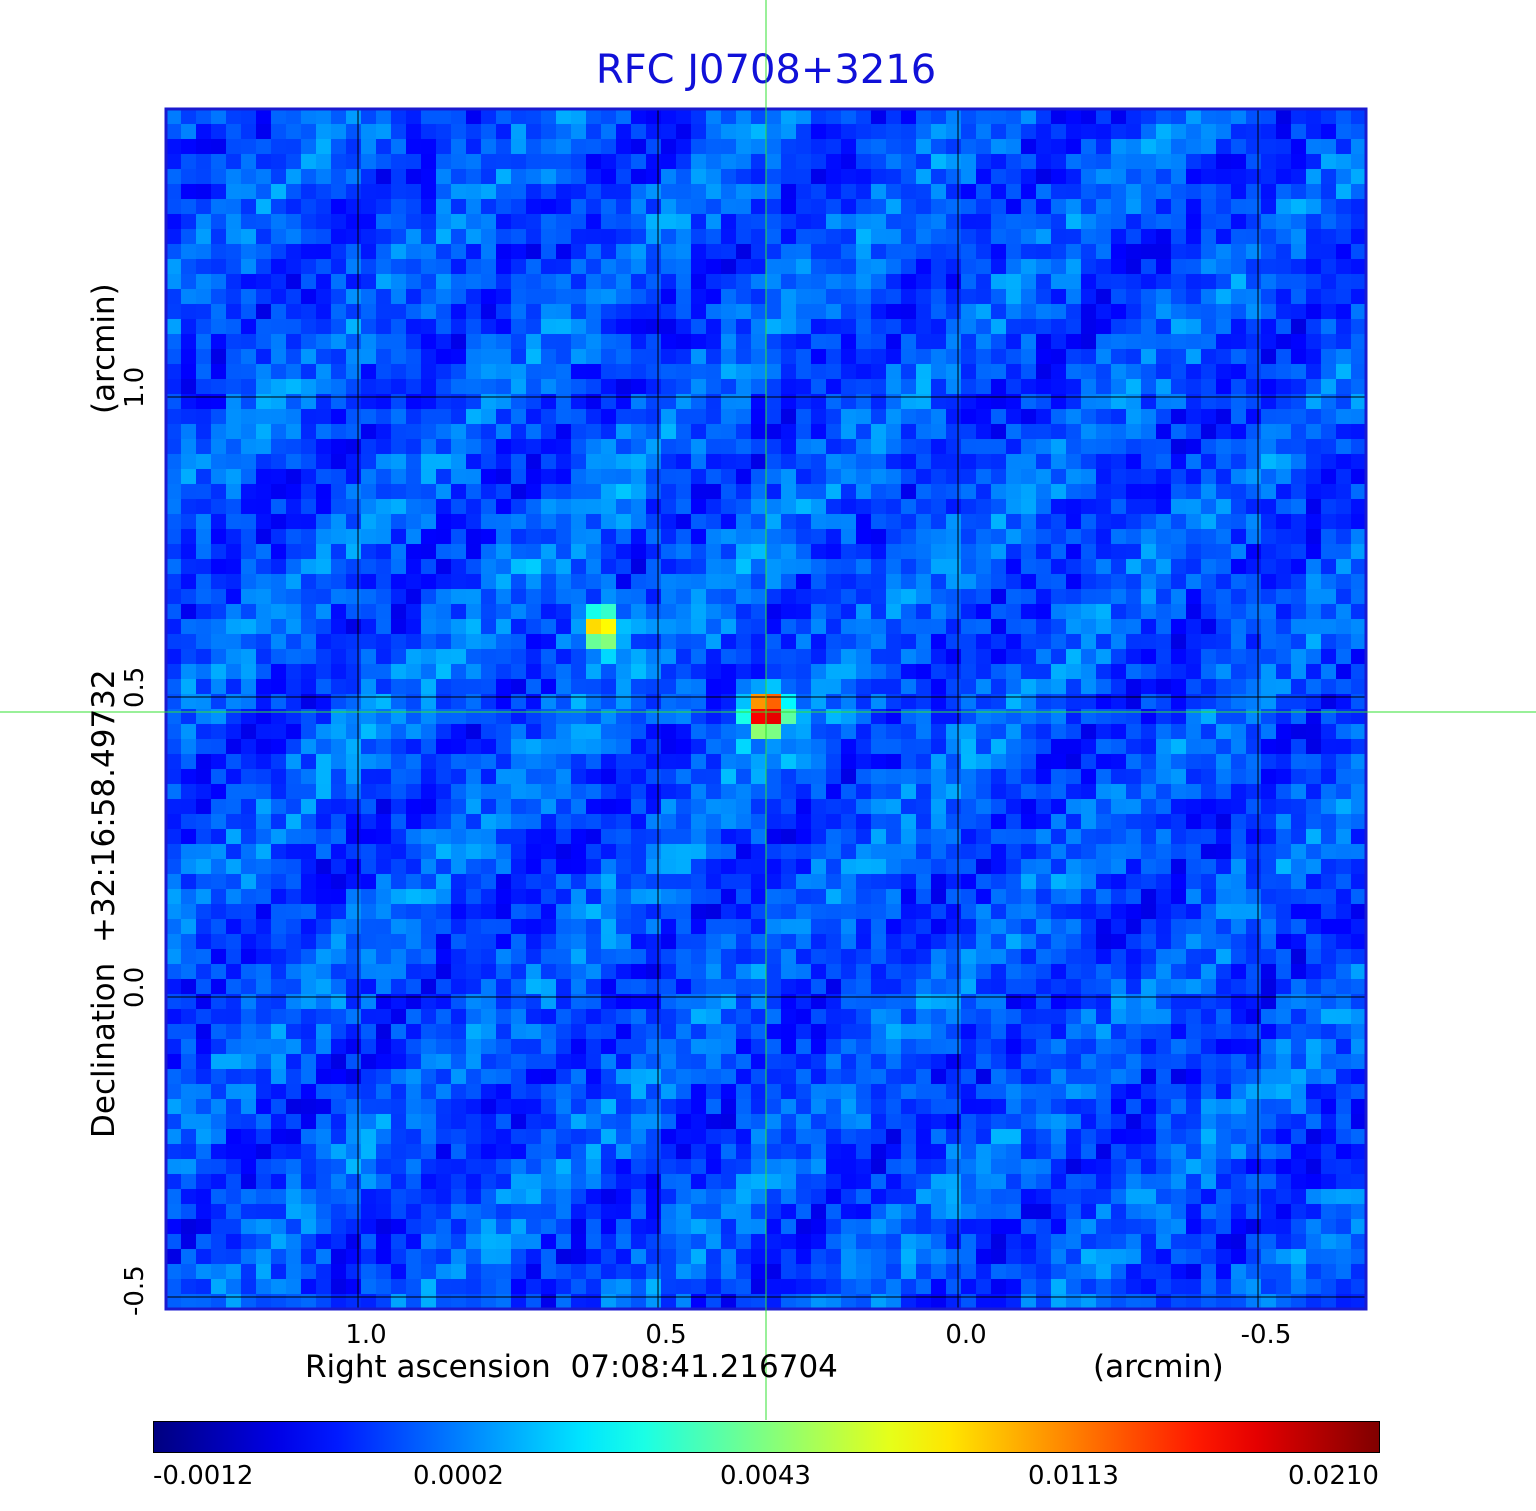 The image size is (1536, 1511). What do you see at coordinates (135, 387) in the screenshot?
I see `y-tick-label: 1.0` at bounding box center [135, 387].